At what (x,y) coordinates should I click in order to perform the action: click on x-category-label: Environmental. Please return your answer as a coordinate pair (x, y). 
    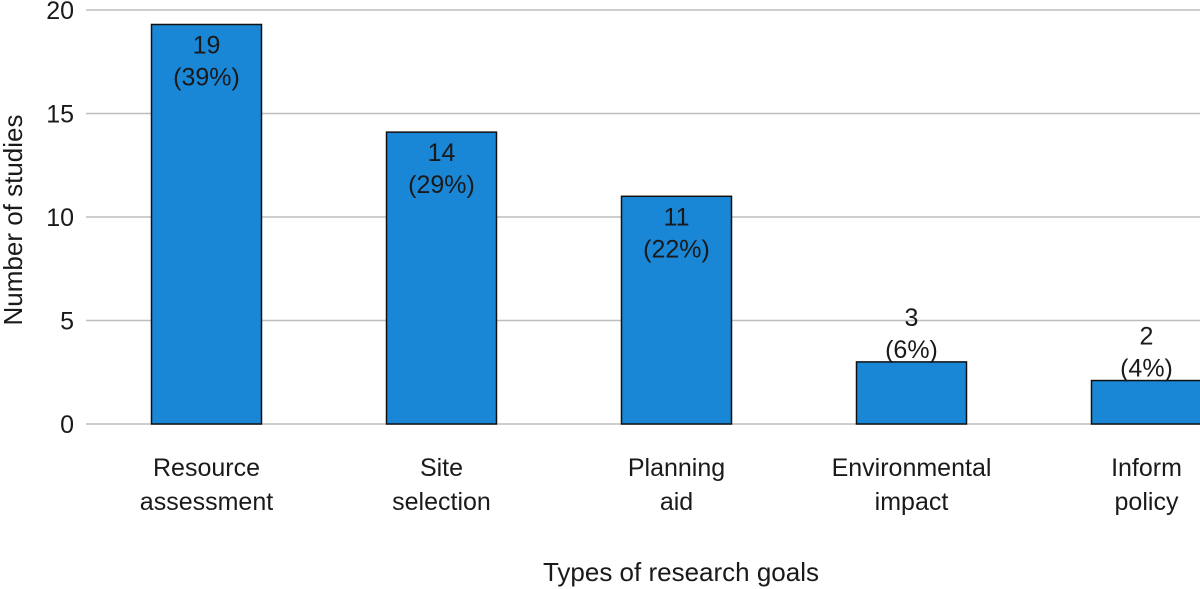
    Looking at the image, I should click on (912, 468).